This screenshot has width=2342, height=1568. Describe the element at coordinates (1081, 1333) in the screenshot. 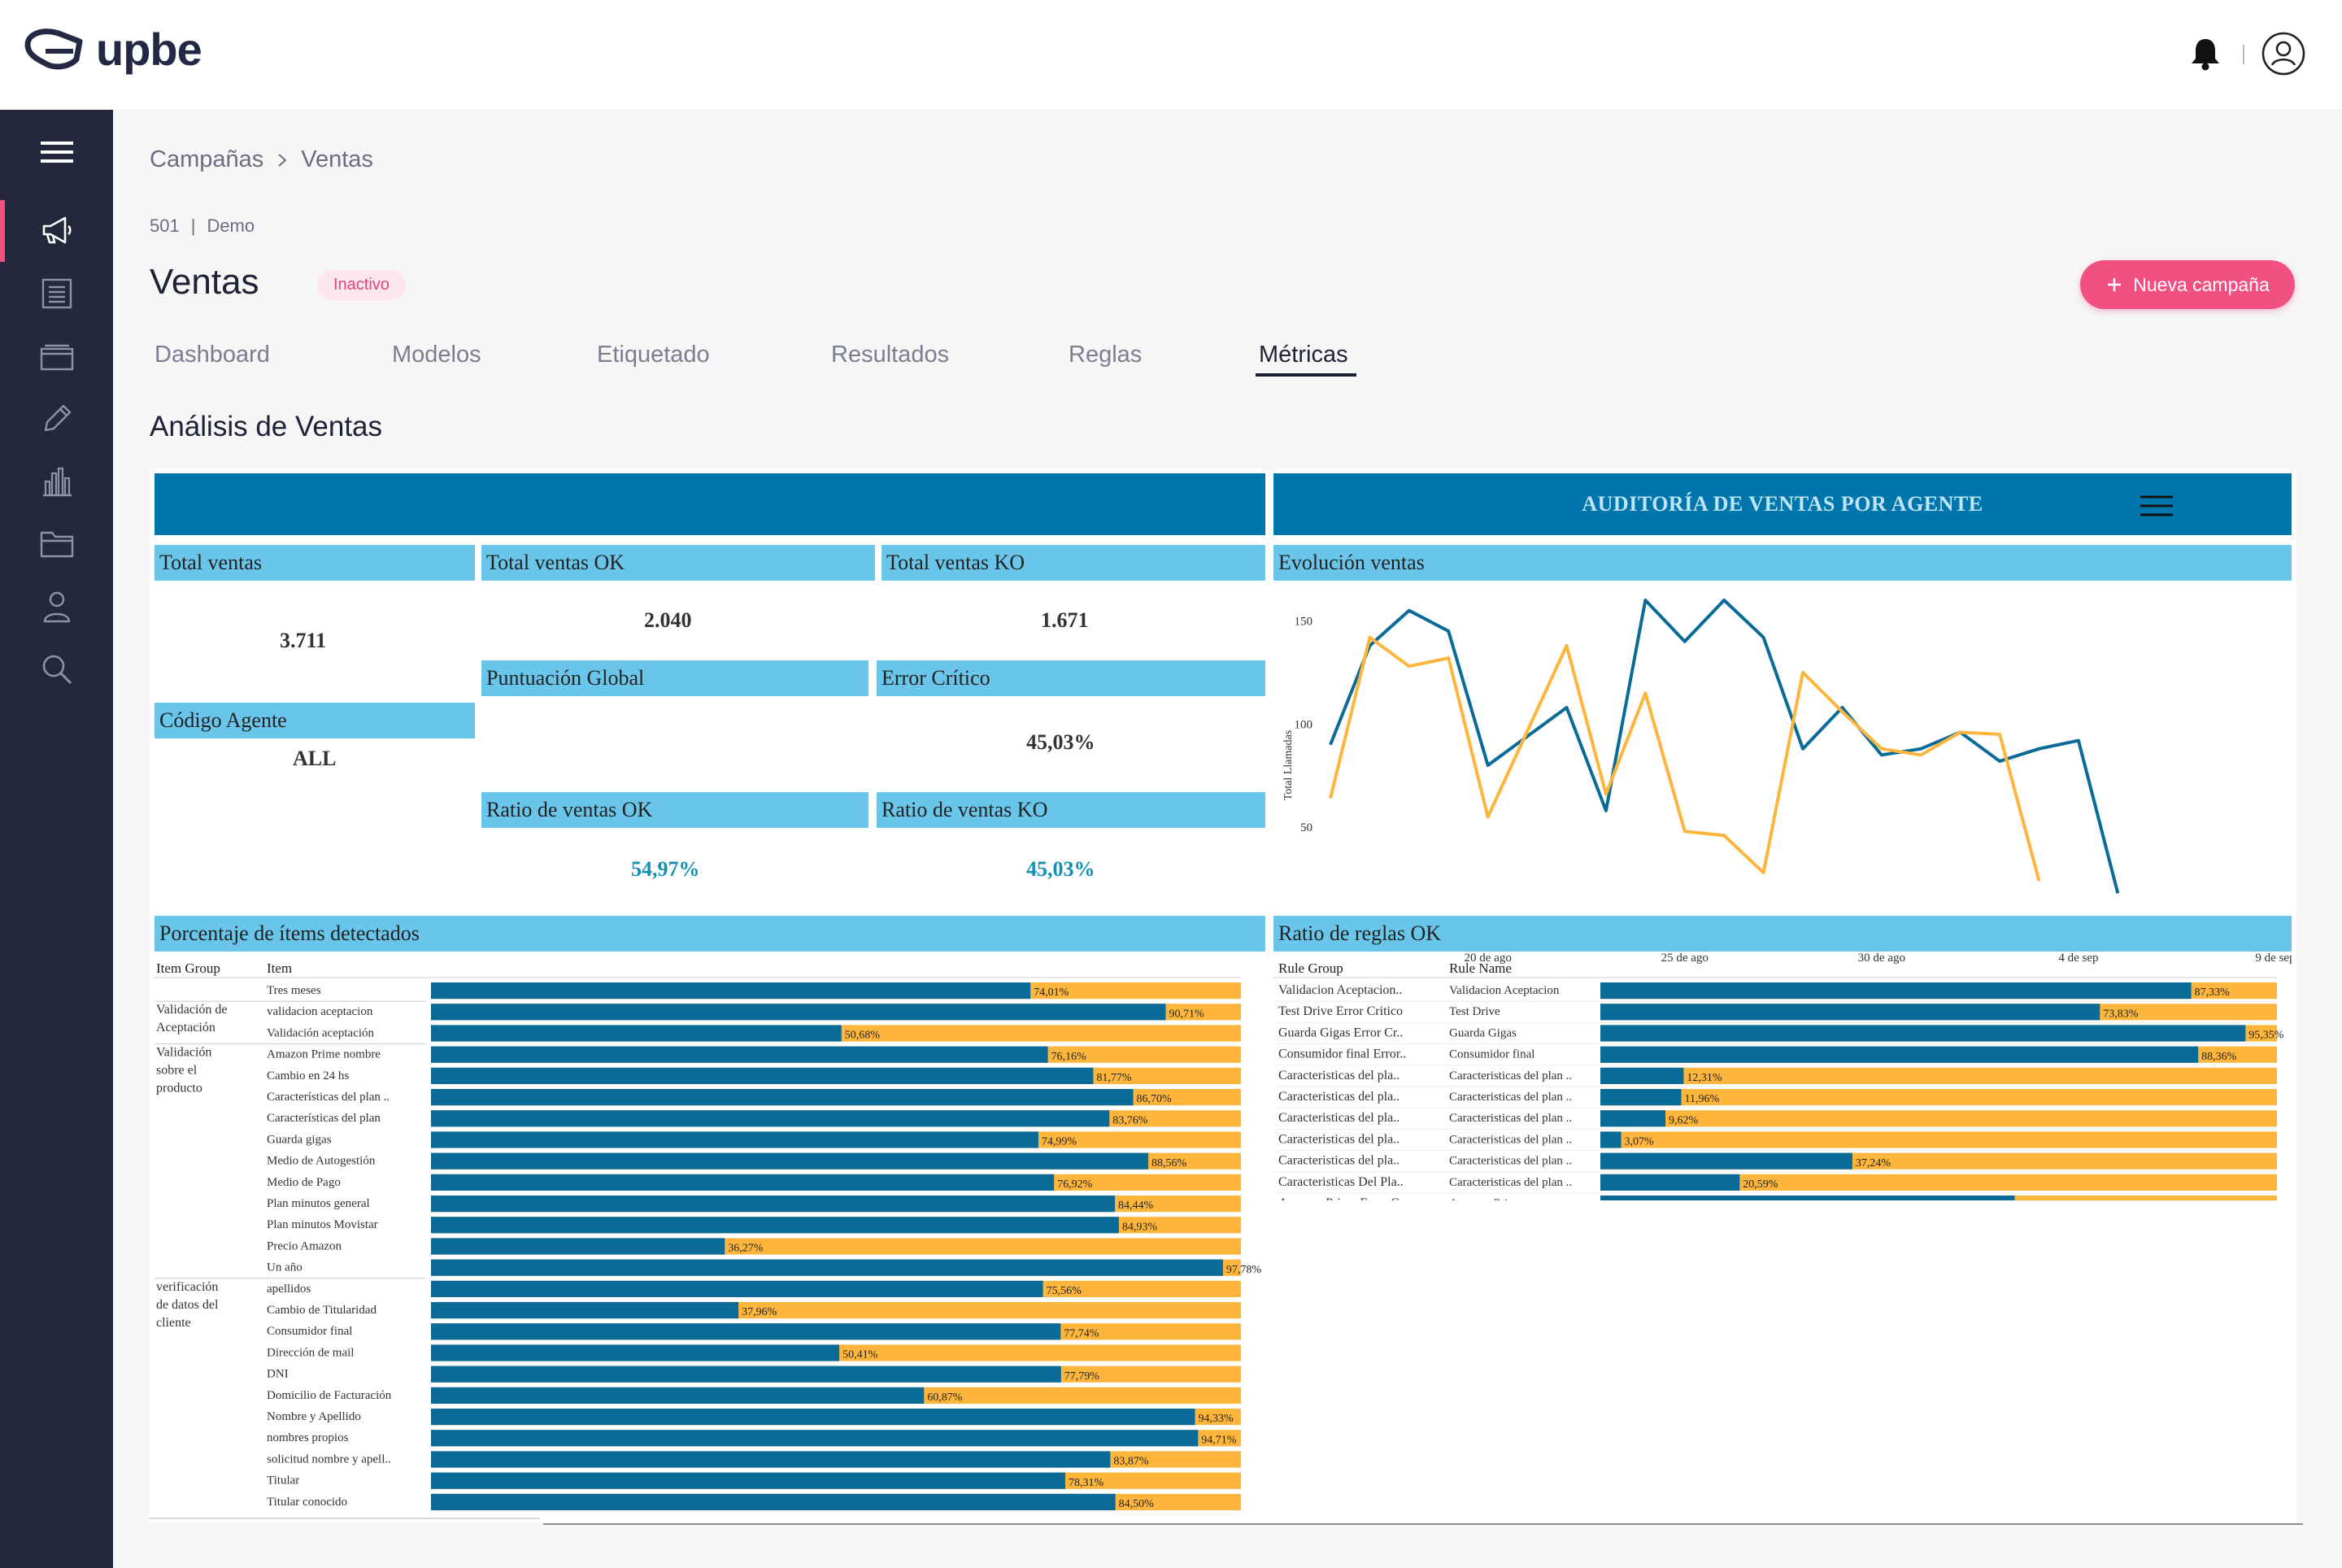

I see `bar-data-label: 77,74%` at that location.